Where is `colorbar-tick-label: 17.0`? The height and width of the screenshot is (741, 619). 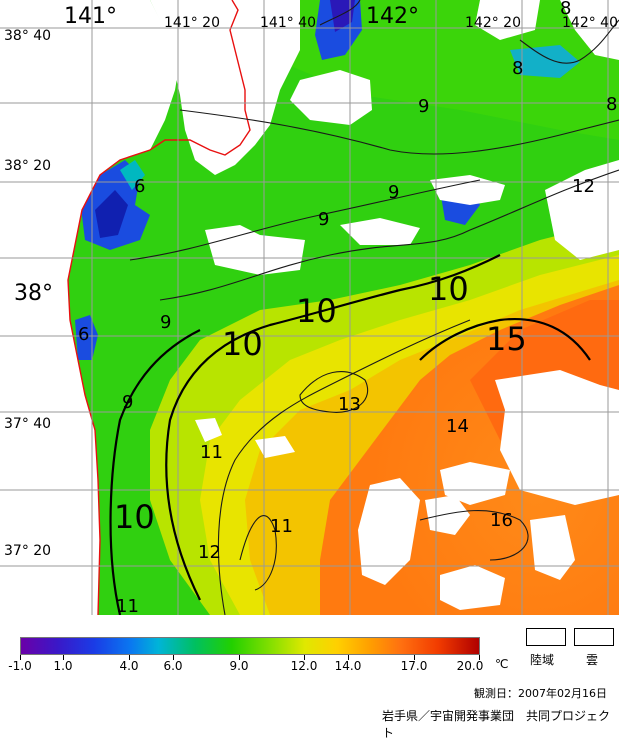
colorbar-tick-label: 17.0 is located at coordinates (414, 666).